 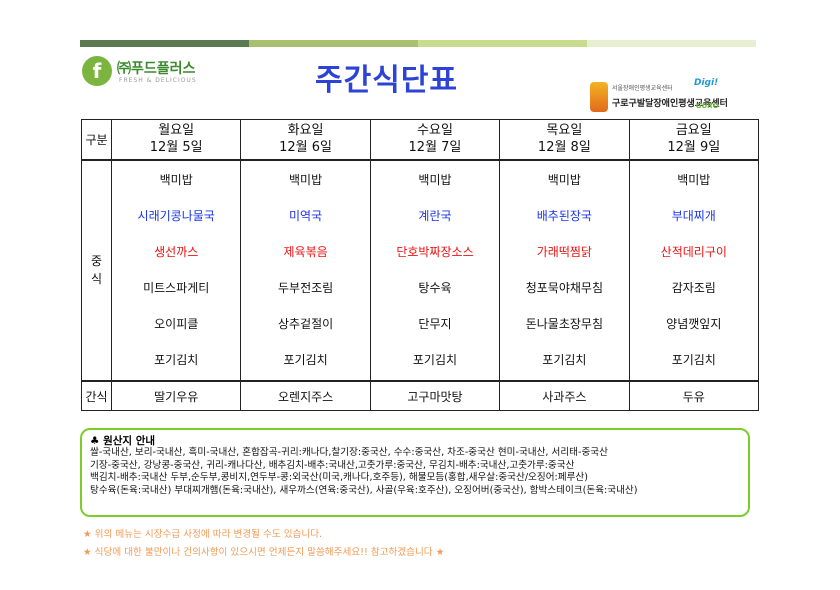 I want to click on center-mark-icon, so click(x=599, y=97).